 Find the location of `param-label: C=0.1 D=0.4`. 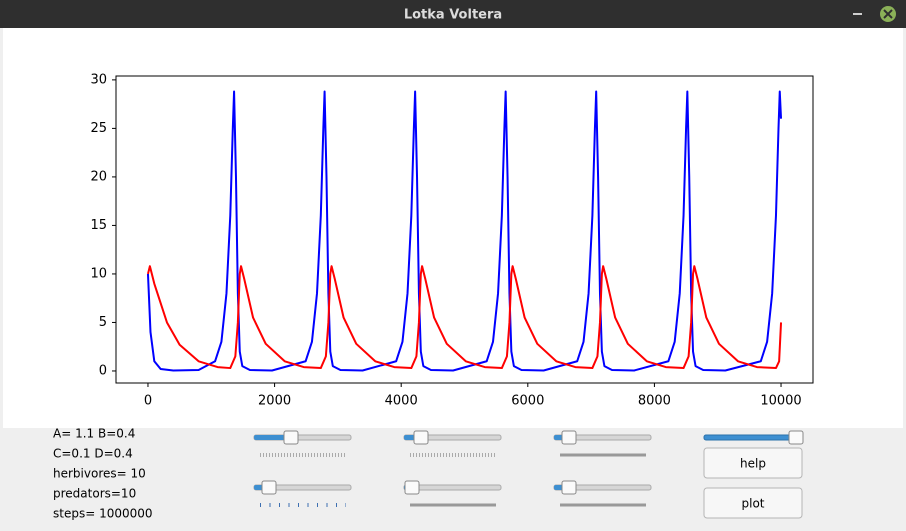

param-label: C=0.1 D=0.4 is located at coordinates (93, 454).